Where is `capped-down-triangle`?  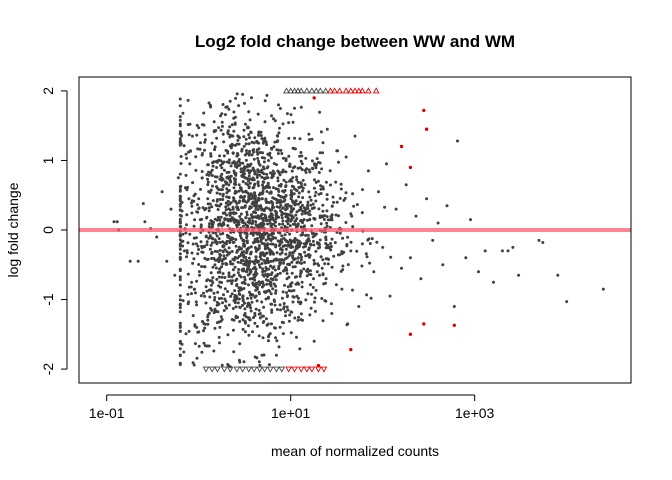
capped-down-triangle is located at coordinates (282, 369).